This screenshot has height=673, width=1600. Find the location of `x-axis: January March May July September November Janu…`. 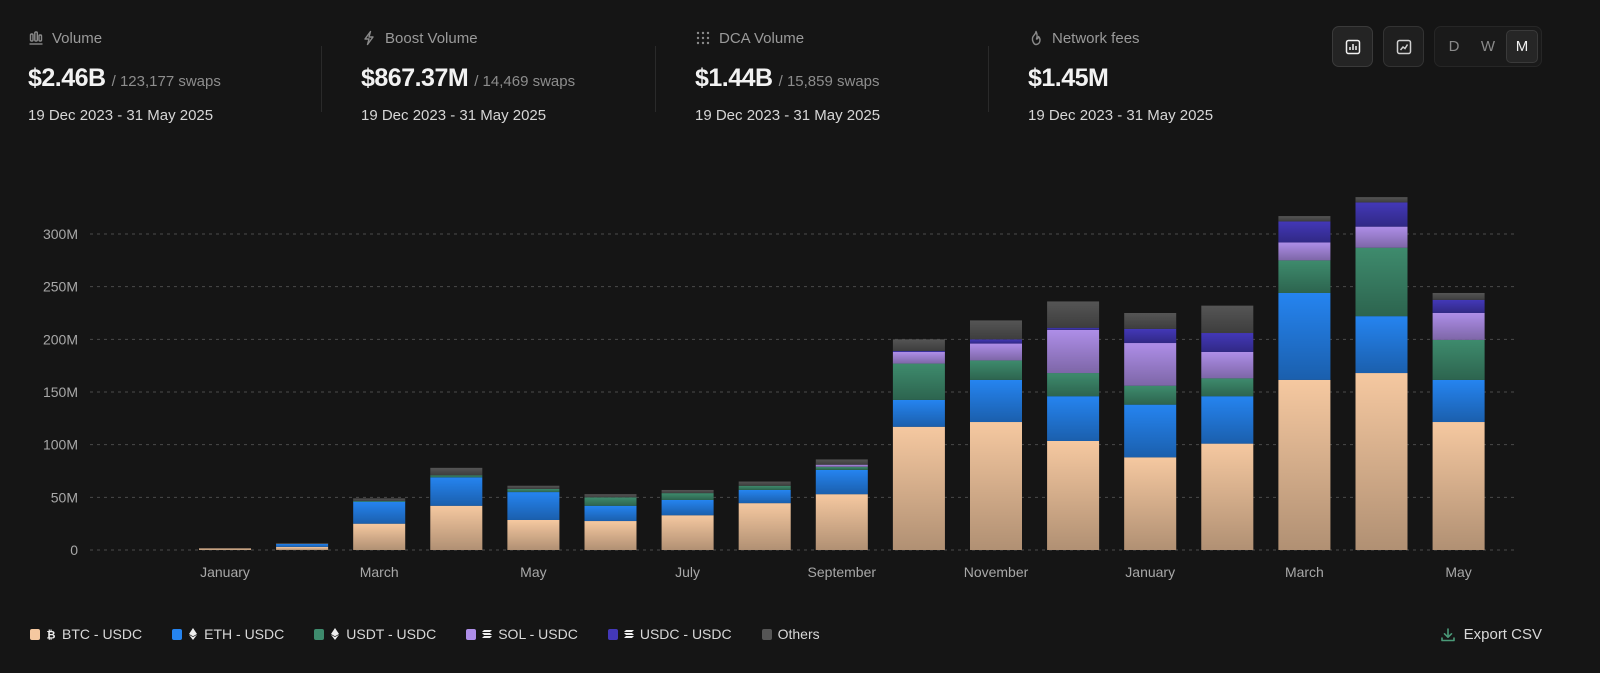

x-axis: January March May July September November Janu… is located at coordinates (836, 572).